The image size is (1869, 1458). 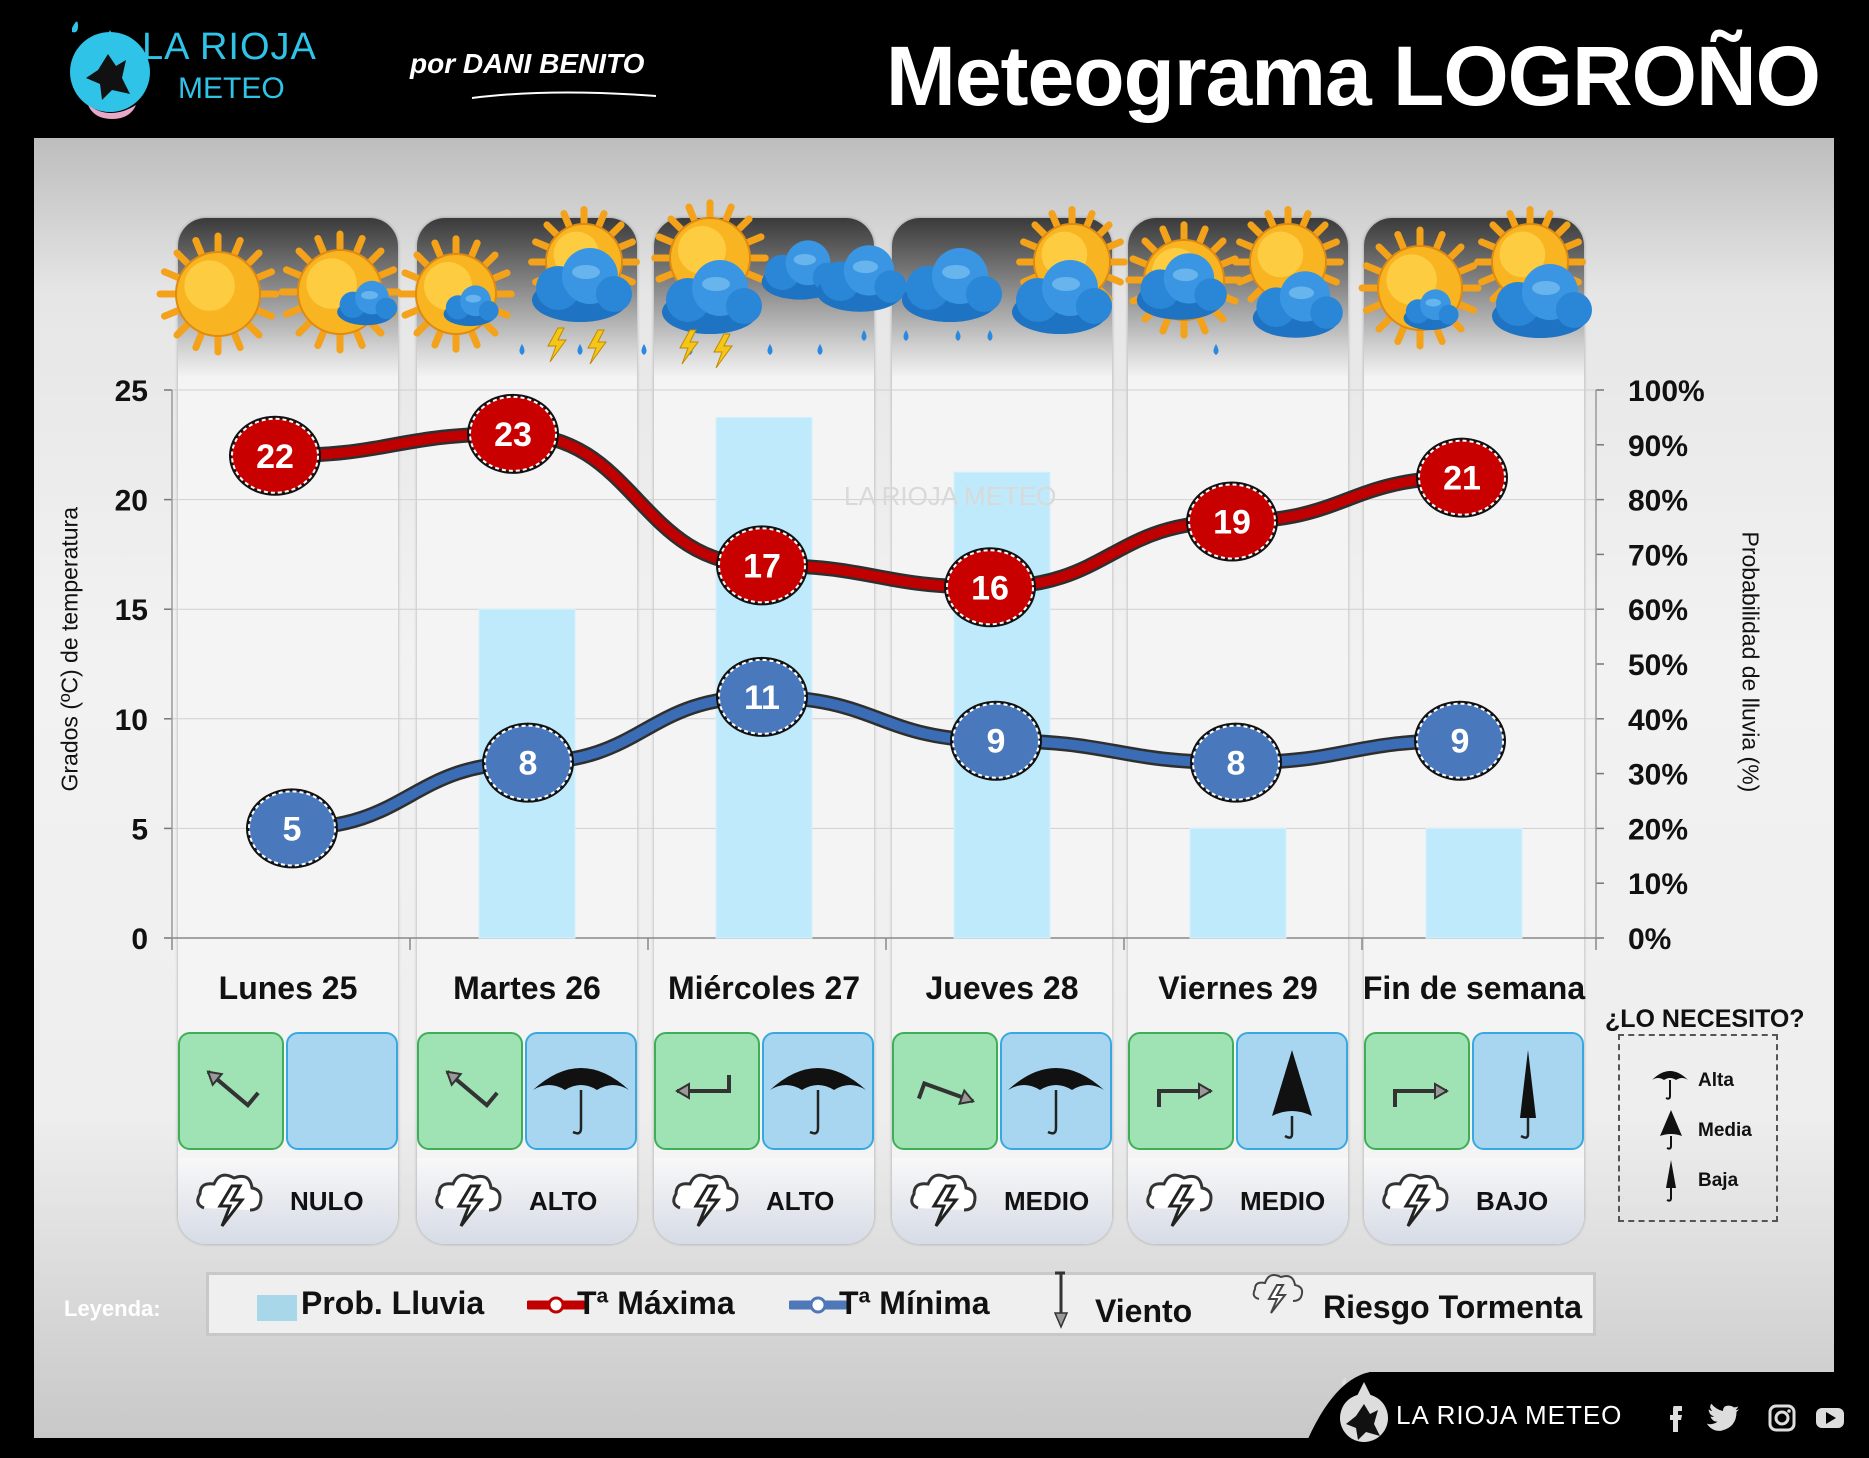 I want to click on legend-tmax-swatch, so click(x=556, y=1305).